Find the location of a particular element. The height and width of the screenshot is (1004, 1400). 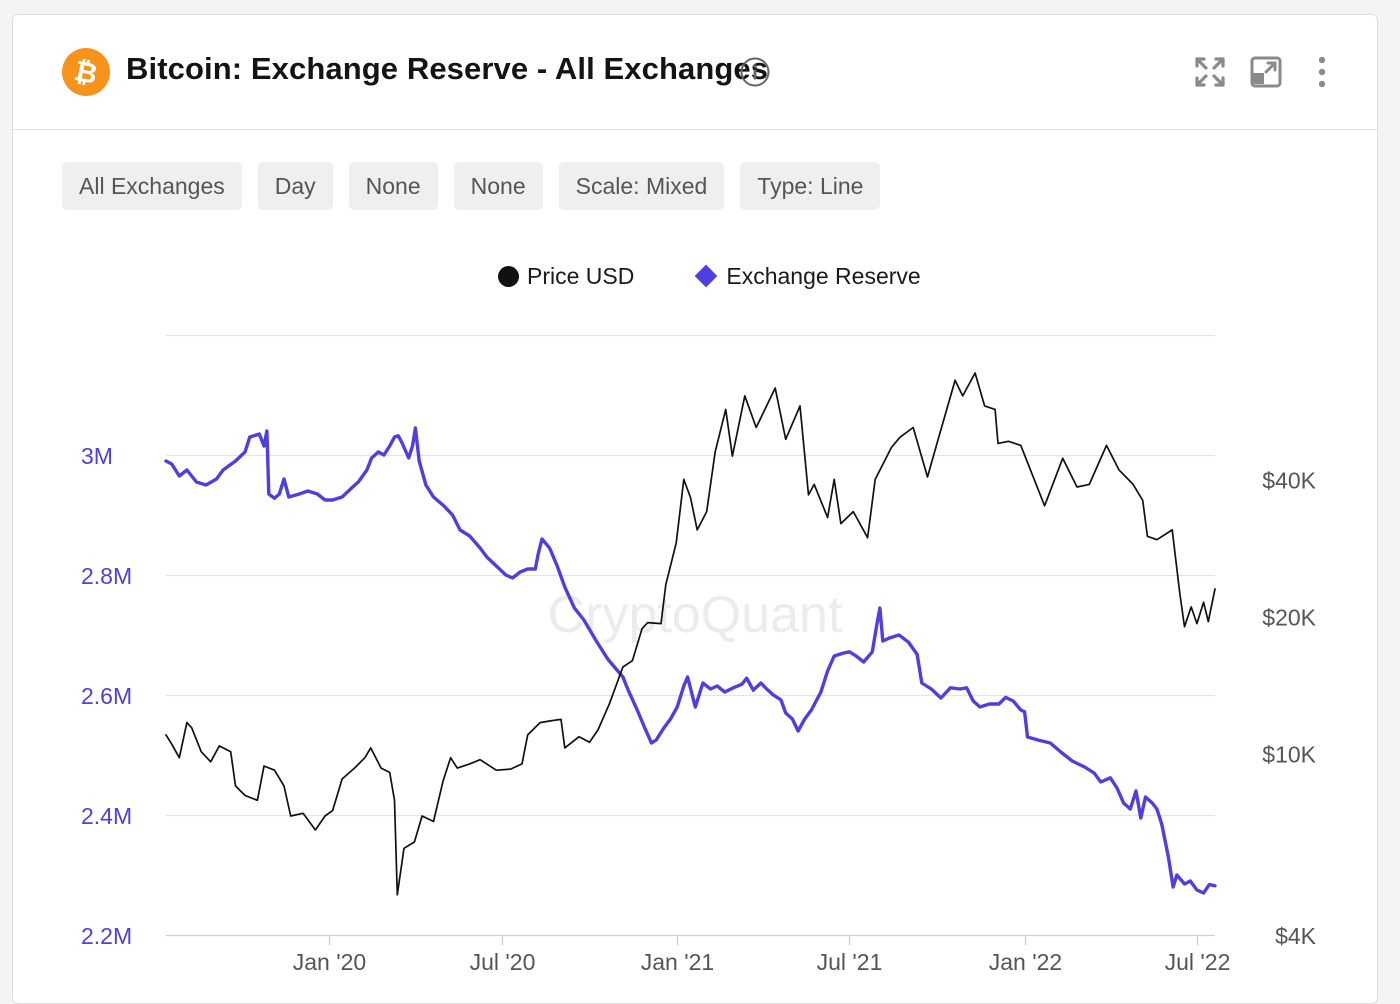

legend-label: Exchange Reserve is located at coordinates (823, 275).